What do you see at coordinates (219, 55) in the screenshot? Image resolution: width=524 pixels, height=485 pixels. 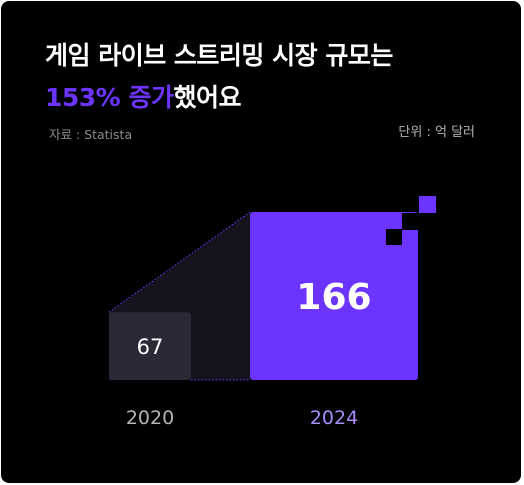 I see `title-line-1: 게임 라이브 스트리밍 시장 규모는` at bounding box center [219, 55].